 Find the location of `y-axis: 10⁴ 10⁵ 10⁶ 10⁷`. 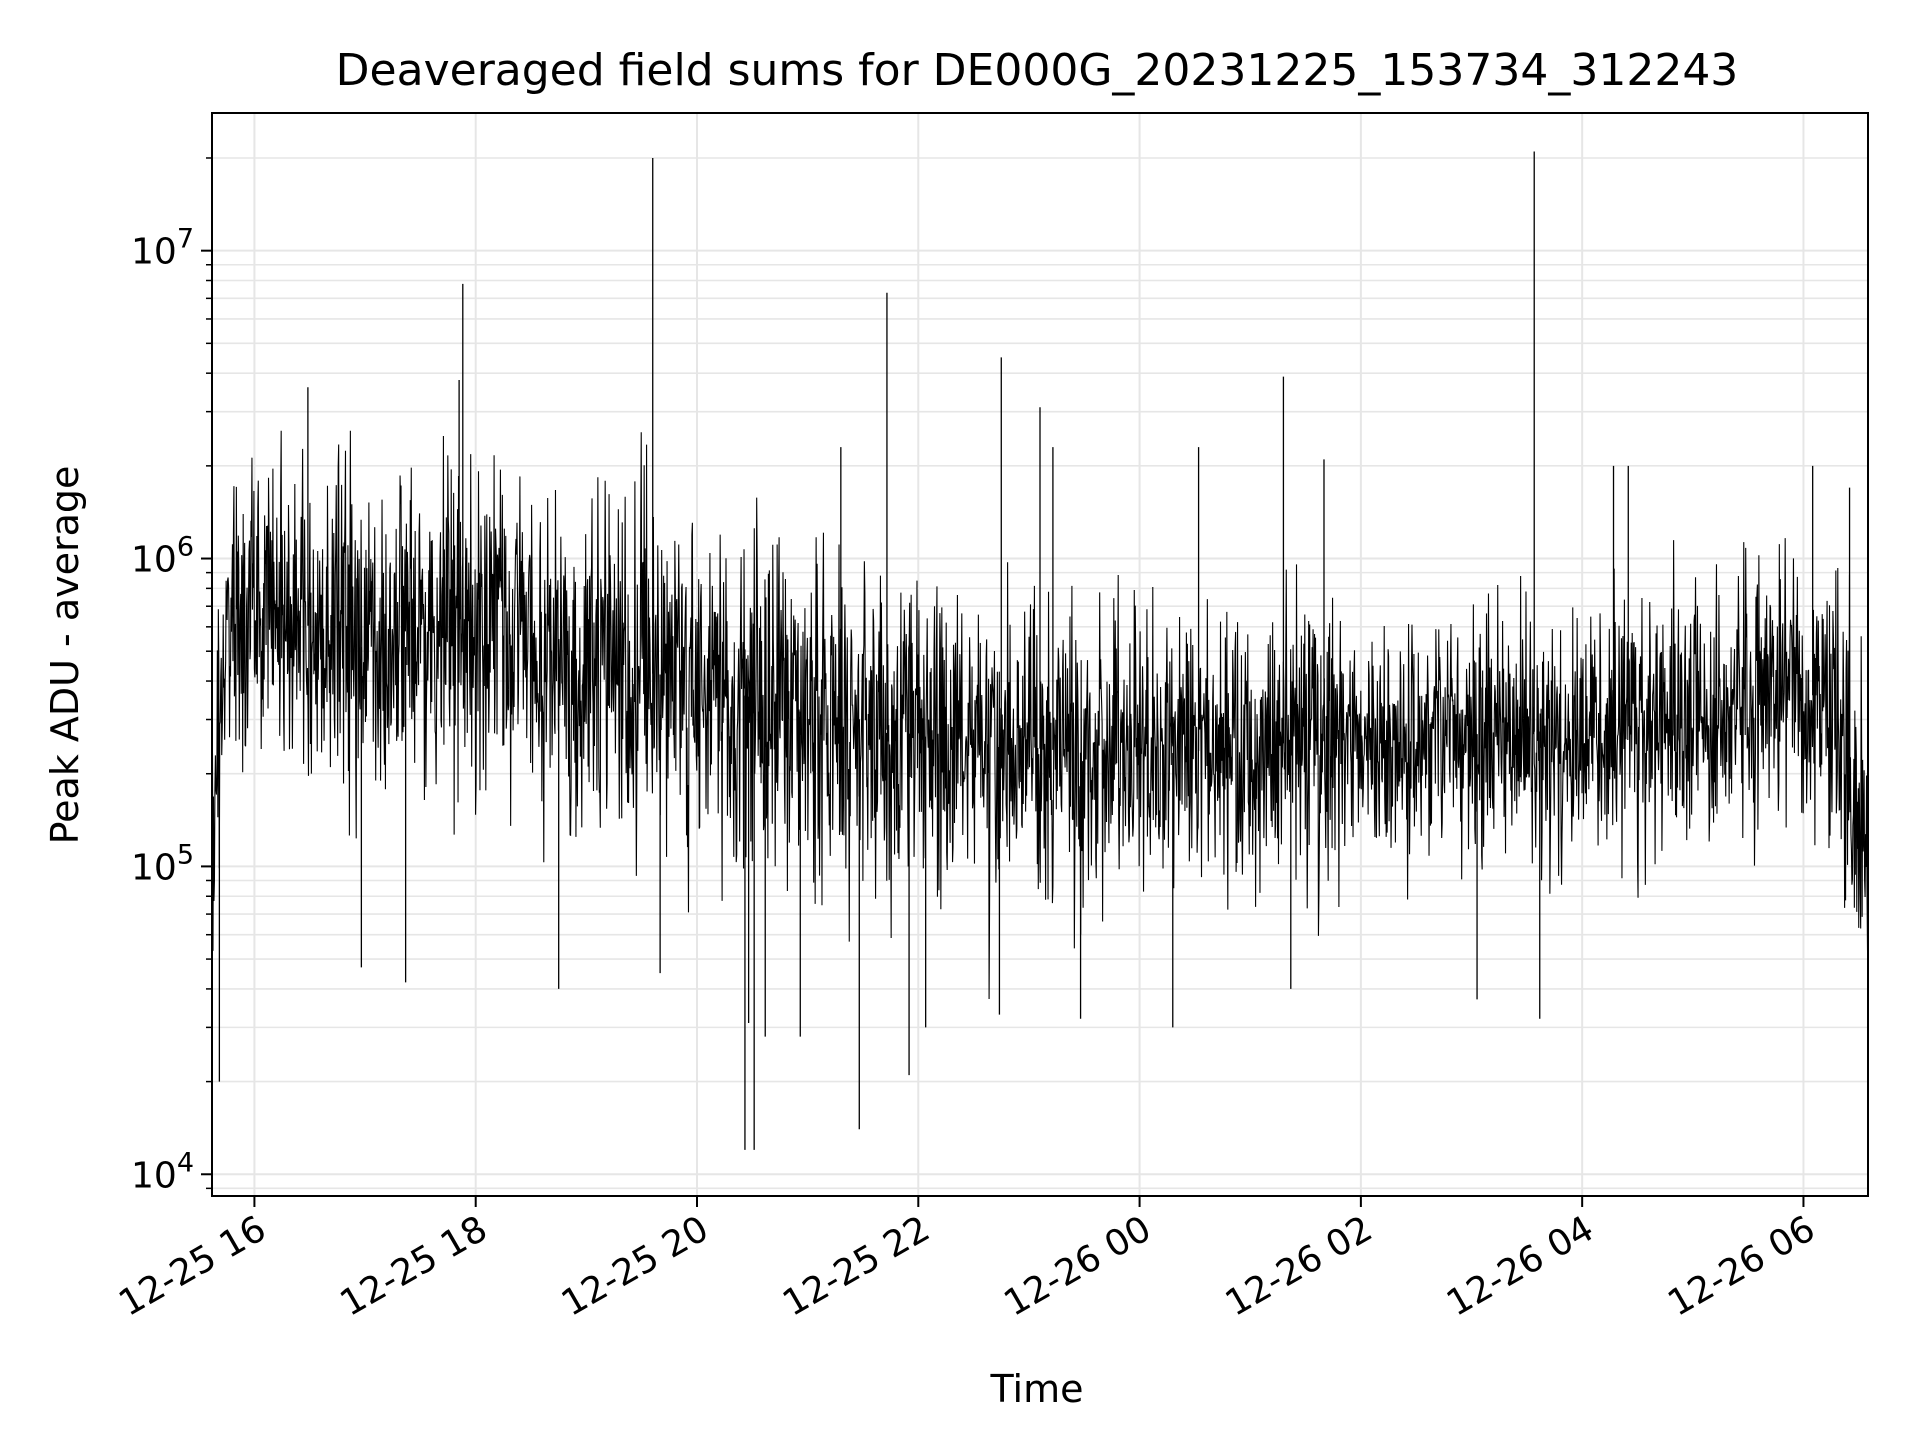

y-axis: 10⁴ 10⁵ 10⁶ 10⁷ is located at coordinates (171, 676).